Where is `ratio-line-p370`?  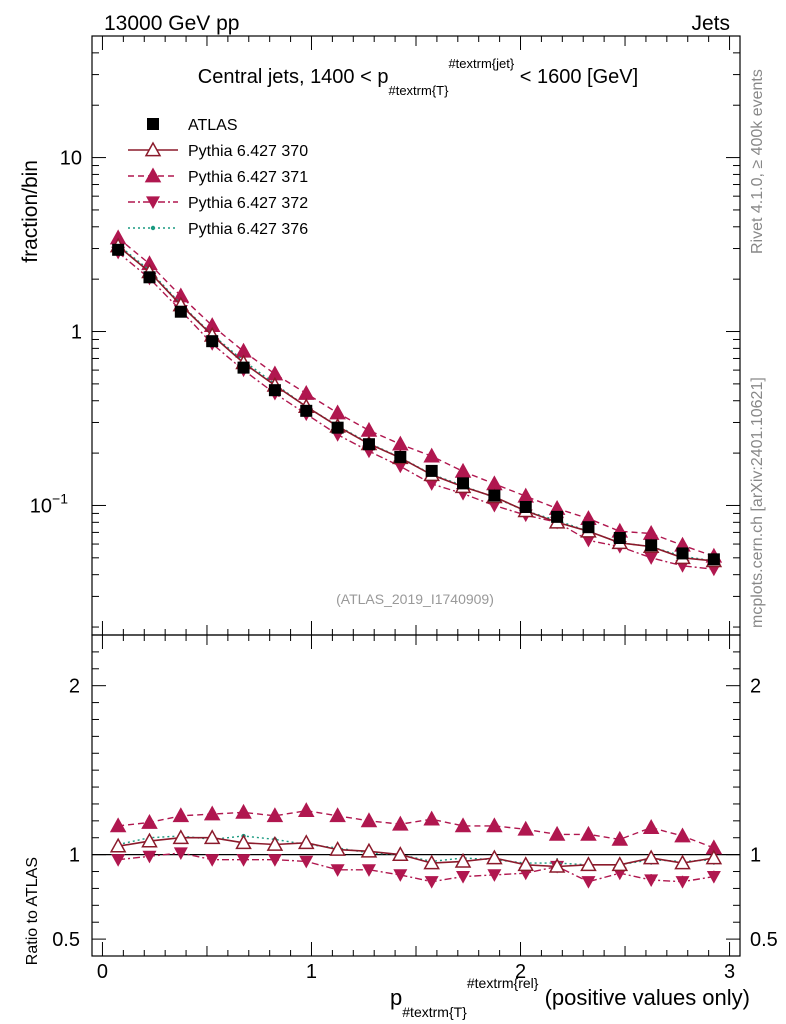
ratio-line-p370 is located at coordinates (416, 852).